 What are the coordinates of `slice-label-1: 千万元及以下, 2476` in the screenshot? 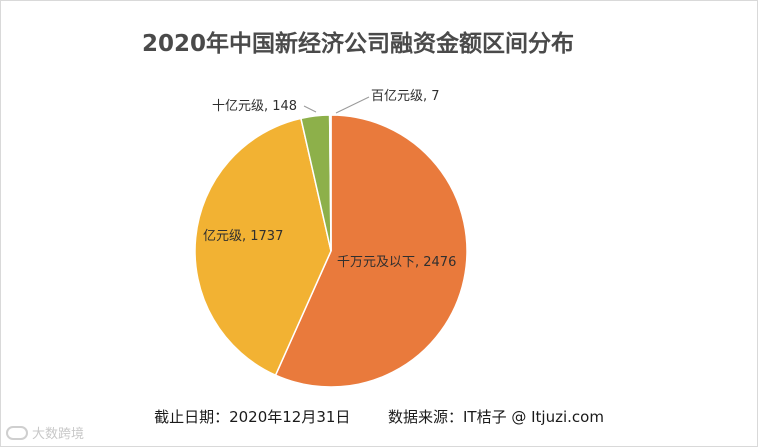 It's located at (396, 262).